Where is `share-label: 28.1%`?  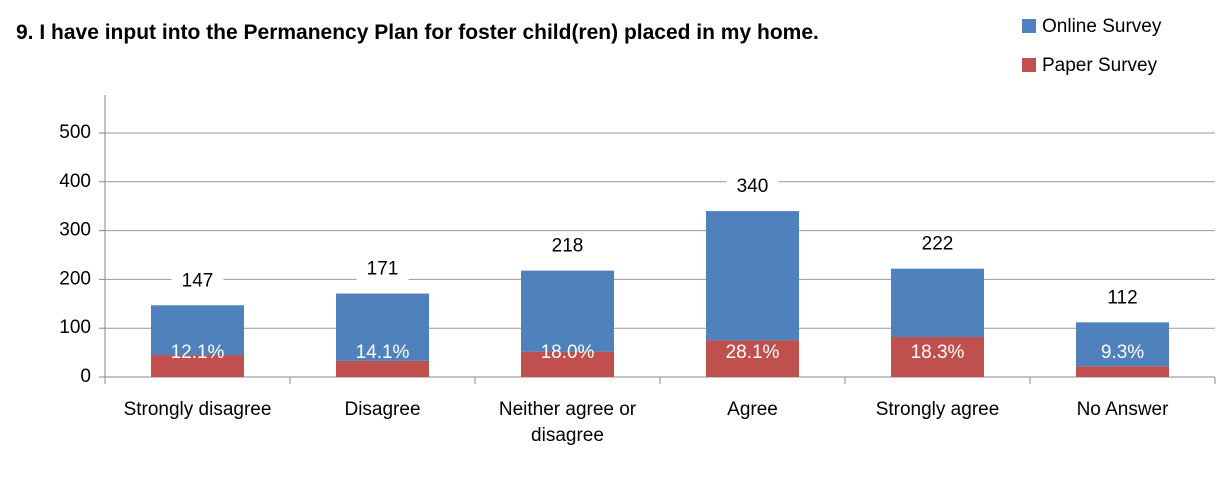
share-label: 28.1% is located at coordinates (753, 352).